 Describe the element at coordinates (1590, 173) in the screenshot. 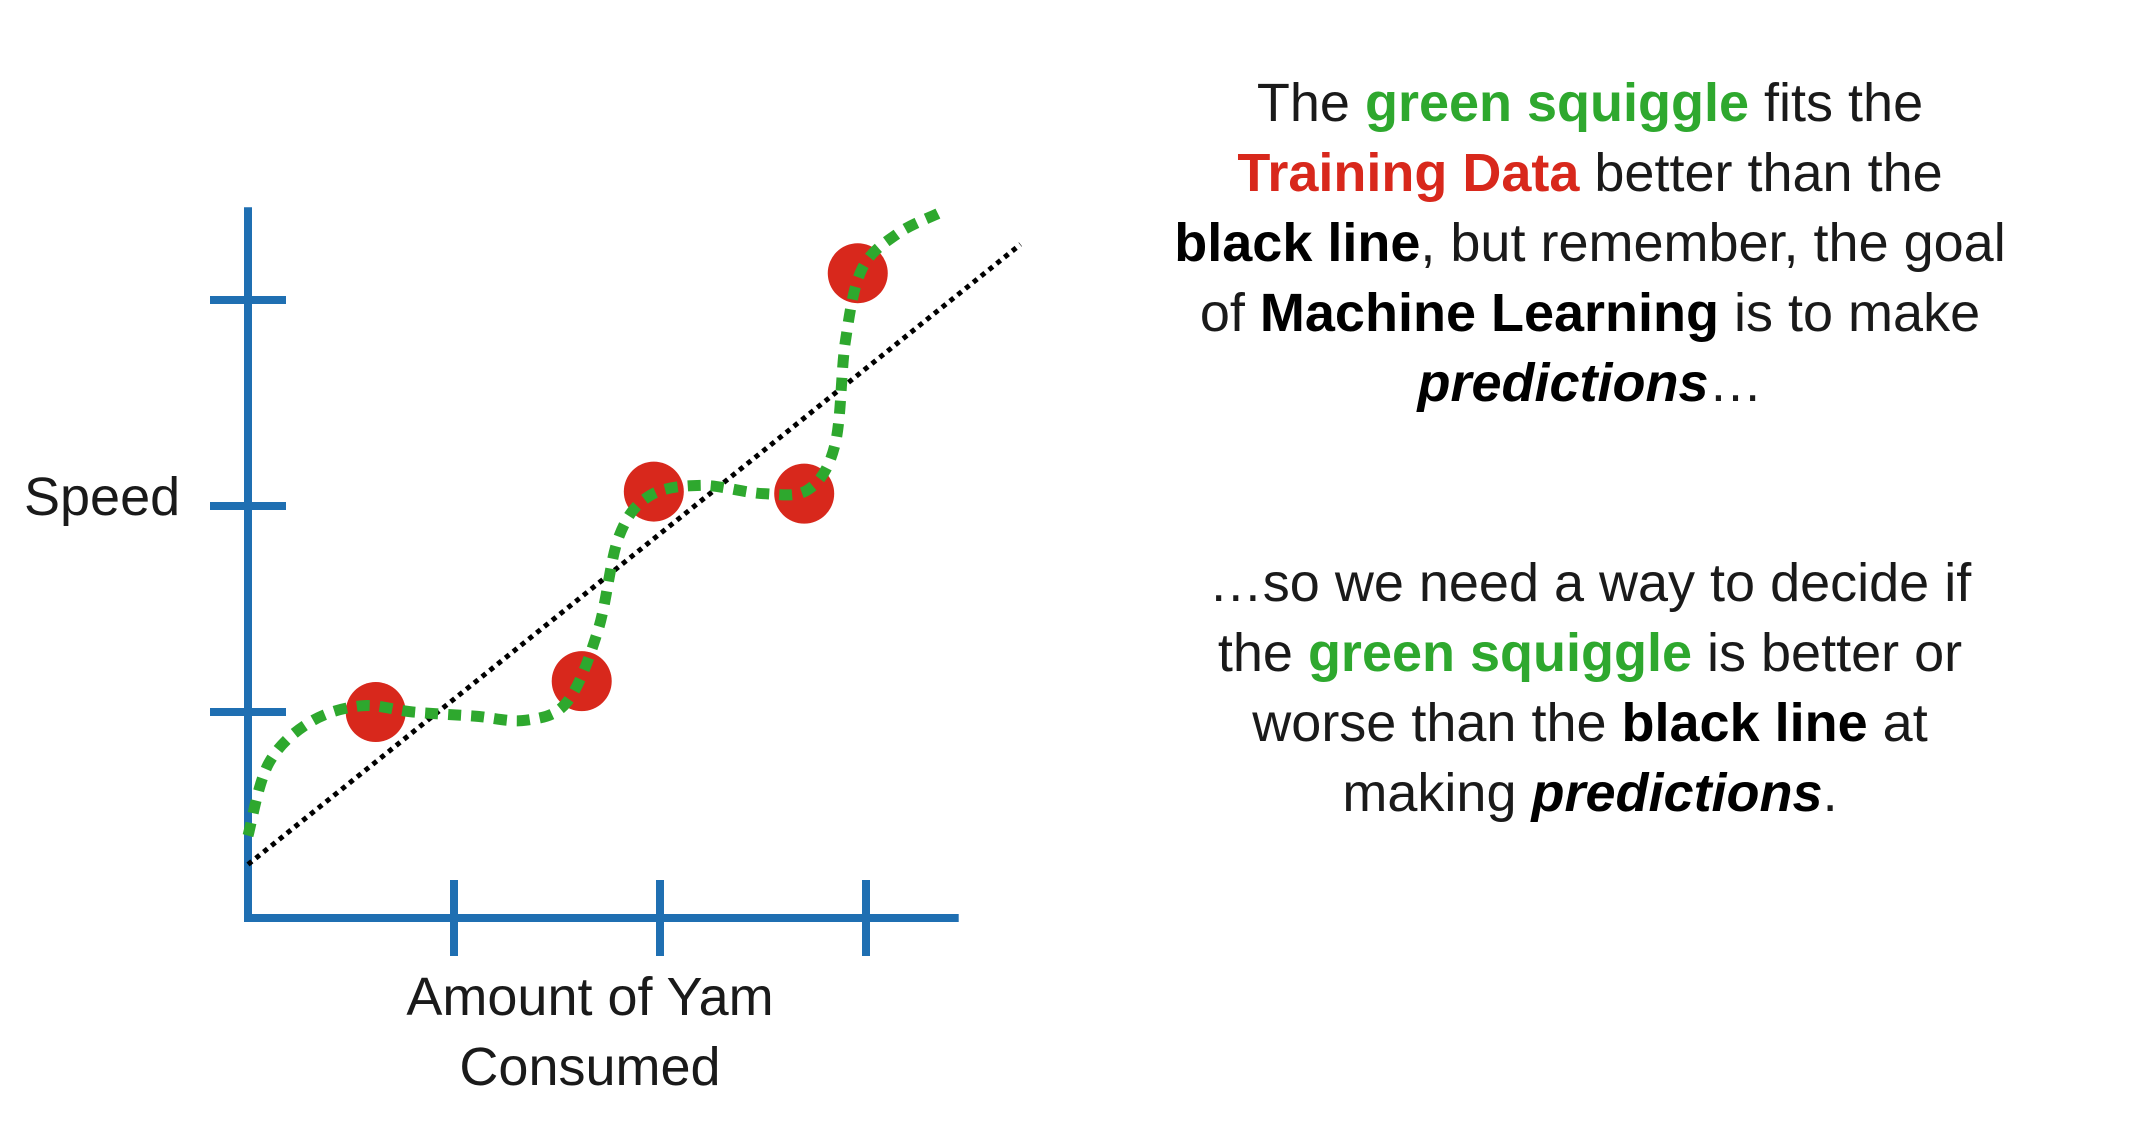

I see `paragraph-1-line-2: Training Data better than the` at that location.